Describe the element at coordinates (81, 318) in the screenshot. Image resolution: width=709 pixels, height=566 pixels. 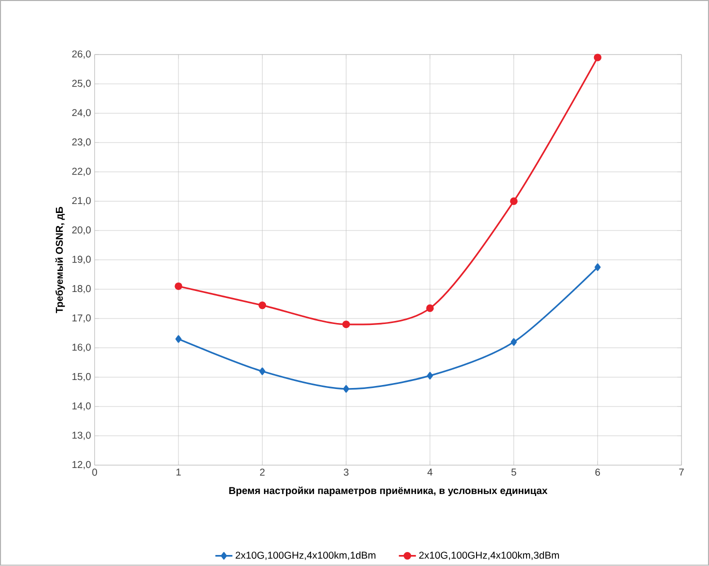
I see `y-tick-label: 17,0` at that location.